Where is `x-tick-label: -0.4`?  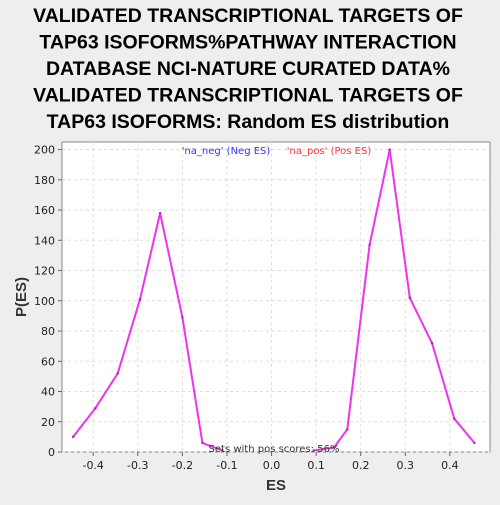 x-tick-label: -0.4 is located at coordinates (92, 465).